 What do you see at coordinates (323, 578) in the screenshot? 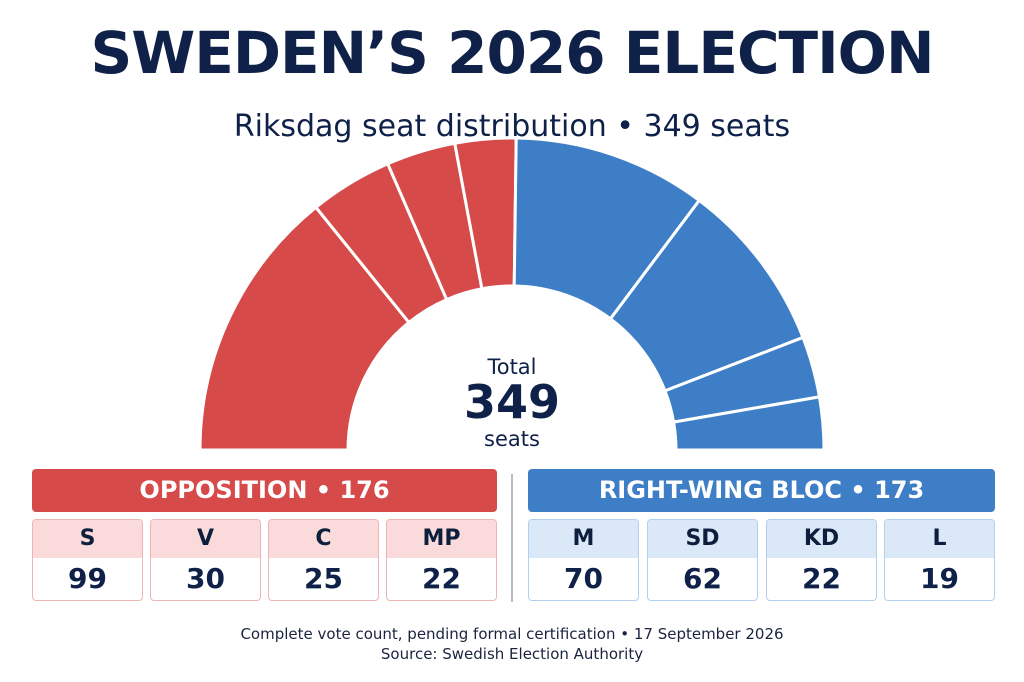
I see `party-seats: 25` at bounding box center [323, 578].